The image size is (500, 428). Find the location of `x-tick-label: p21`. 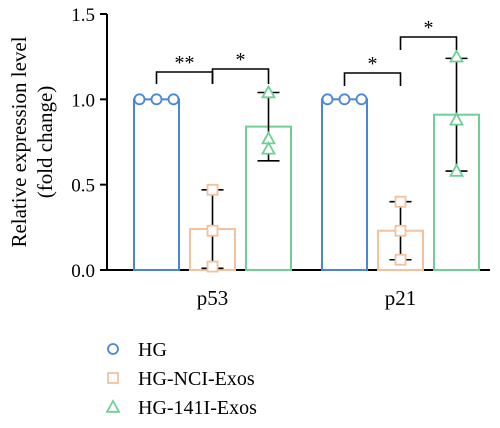

x-tick-label: p21 is located at coordinates (401, 298).